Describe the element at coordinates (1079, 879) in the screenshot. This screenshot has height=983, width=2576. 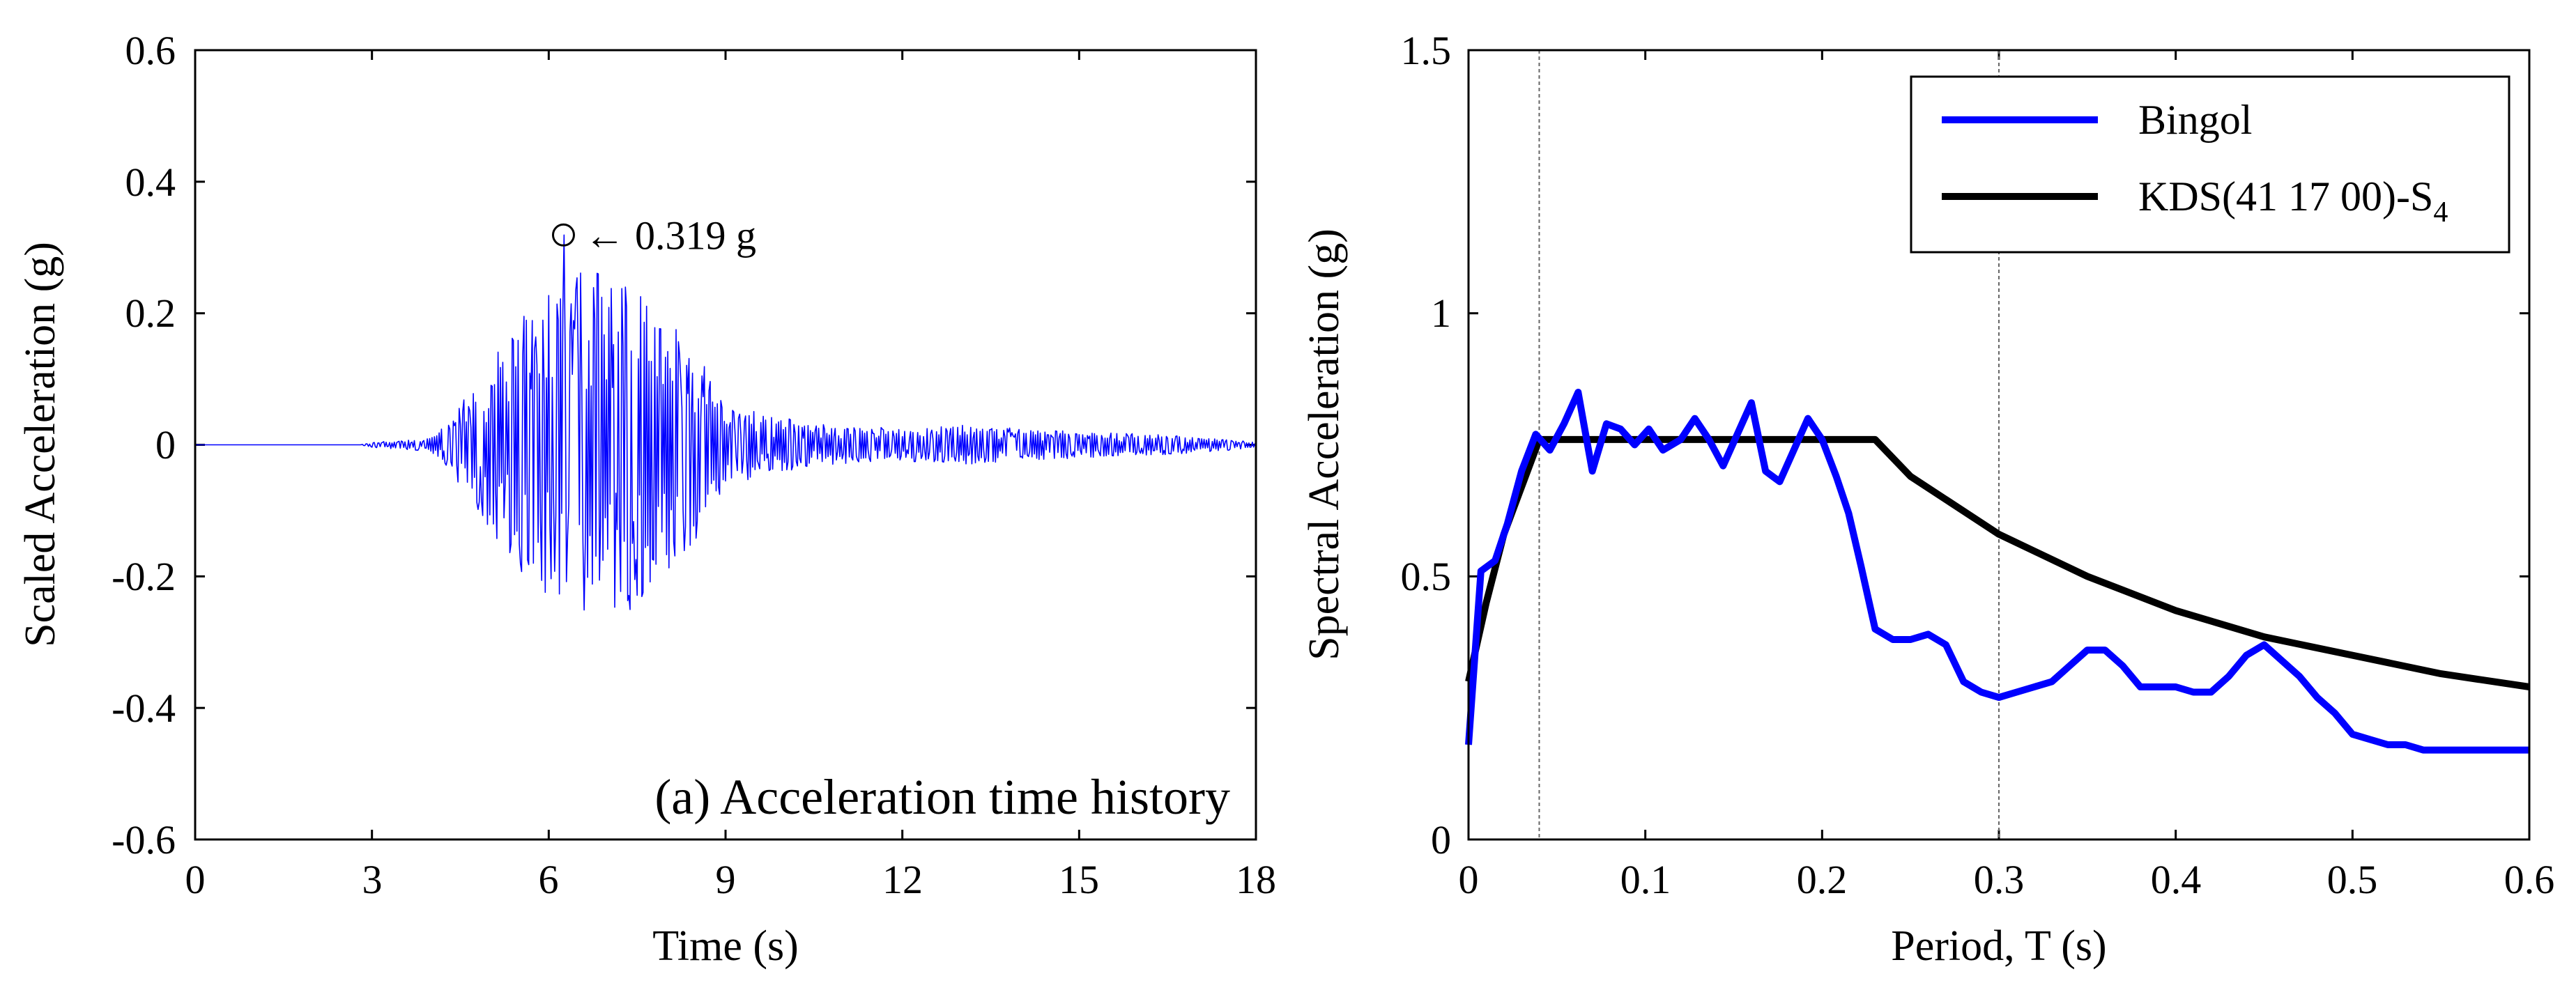
I see `x-tick-label-15: 15` at that location.